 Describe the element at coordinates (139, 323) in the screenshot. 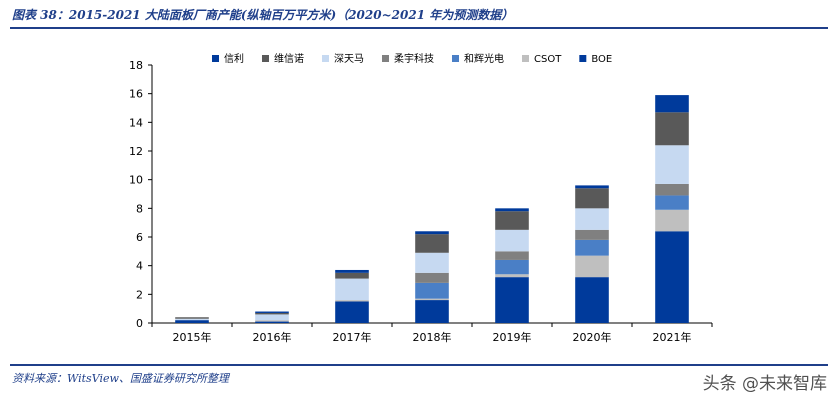

I see `y-tick-label: 0` at that location.